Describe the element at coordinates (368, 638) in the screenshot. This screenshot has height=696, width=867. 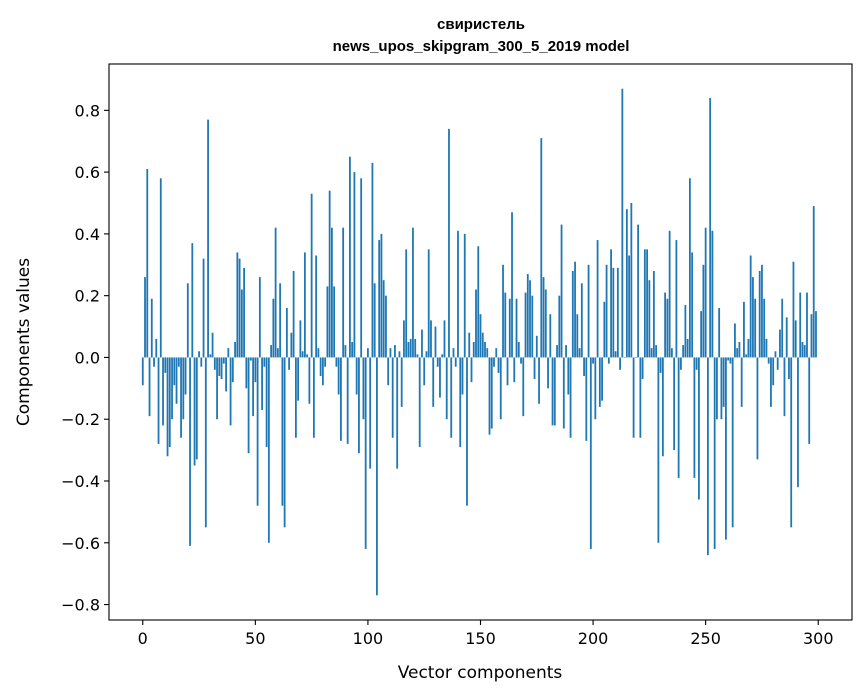
I see `x-tick-label: 100` at that location.